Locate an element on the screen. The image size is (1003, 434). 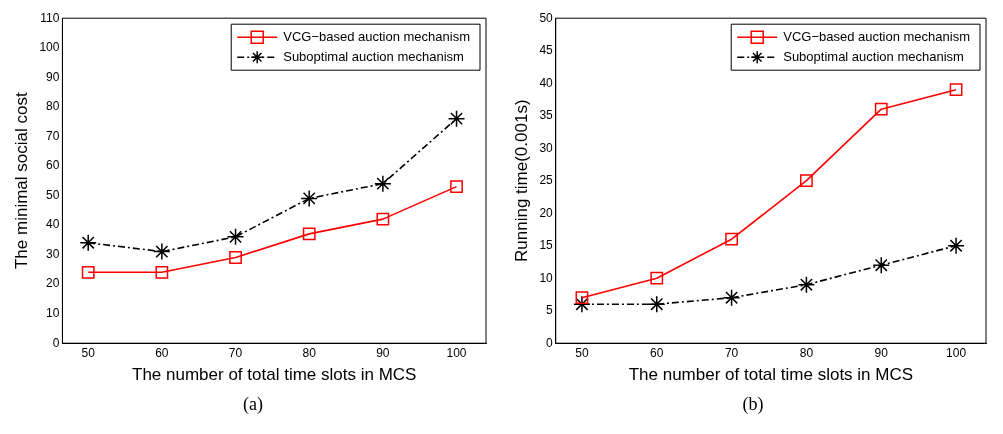
y-tick-label: 80 is located at coordinates (53, 106).